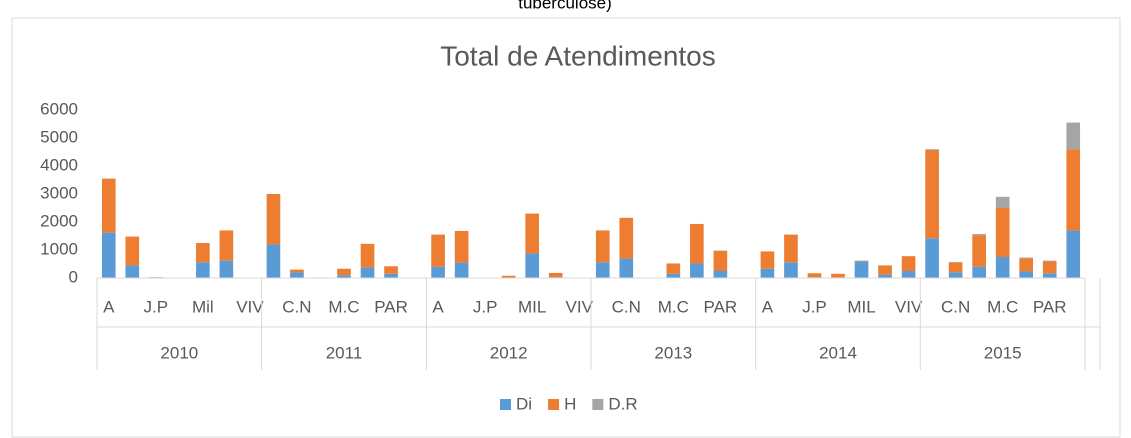 The image size is (1131, 438). I want to click on group-label: 2015, so click(1003, 352).